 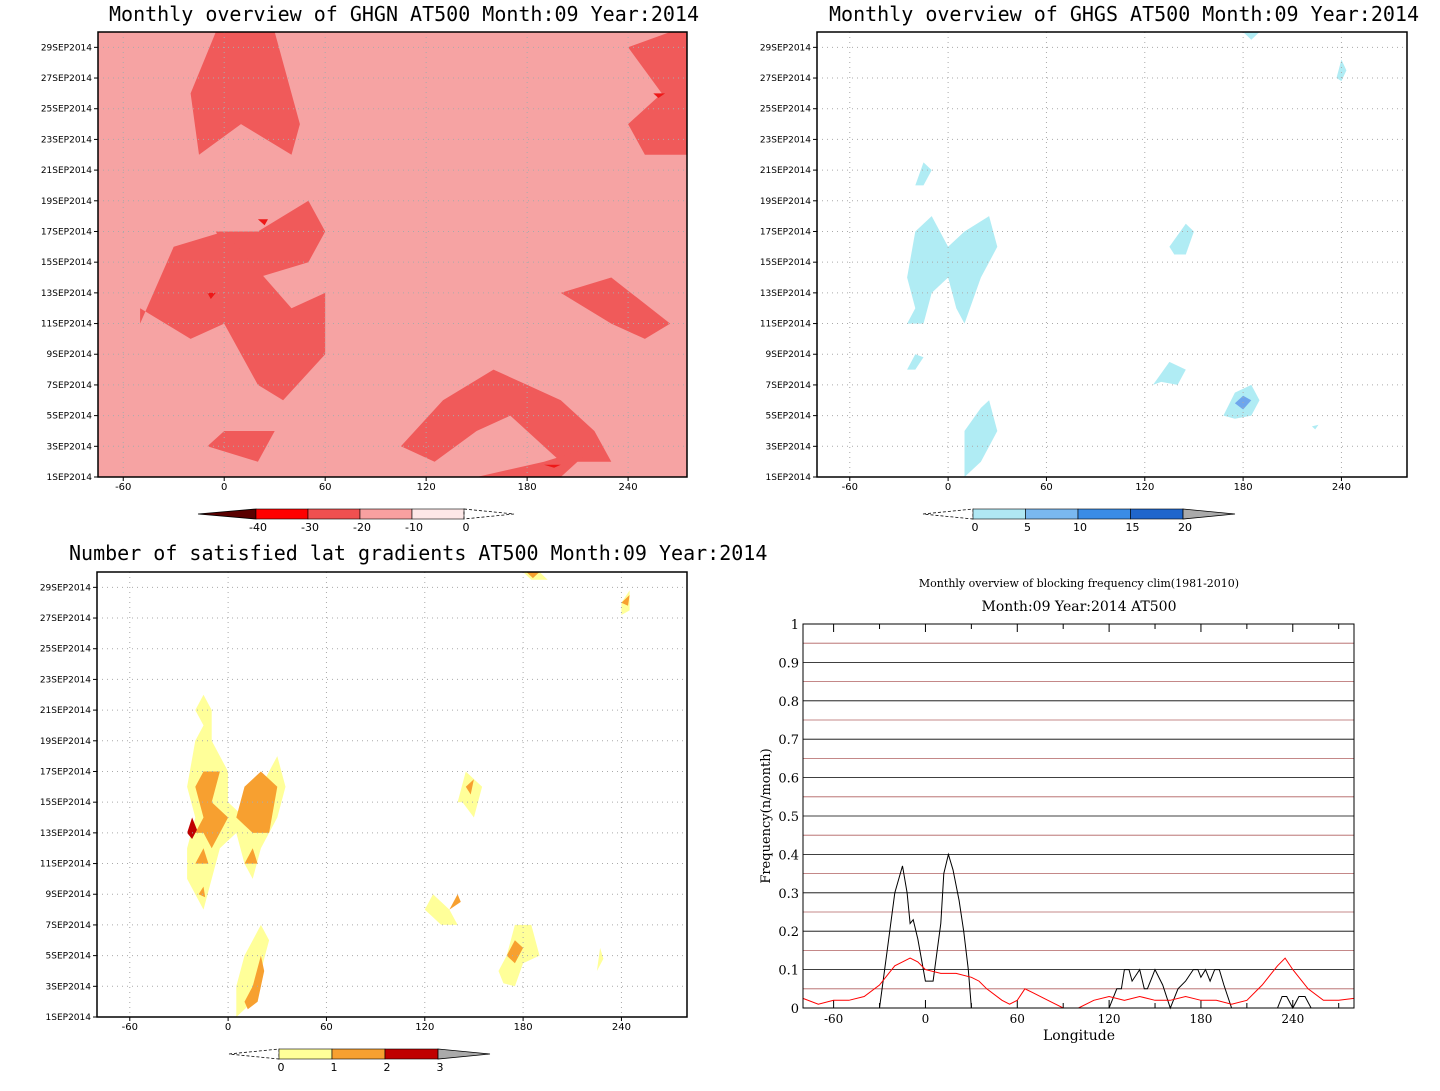 What do you see at coordinates (766, 815) in the screenshot?
I see `y-axis-label: Frequency(n/month)` at bounding box center [766, 815].